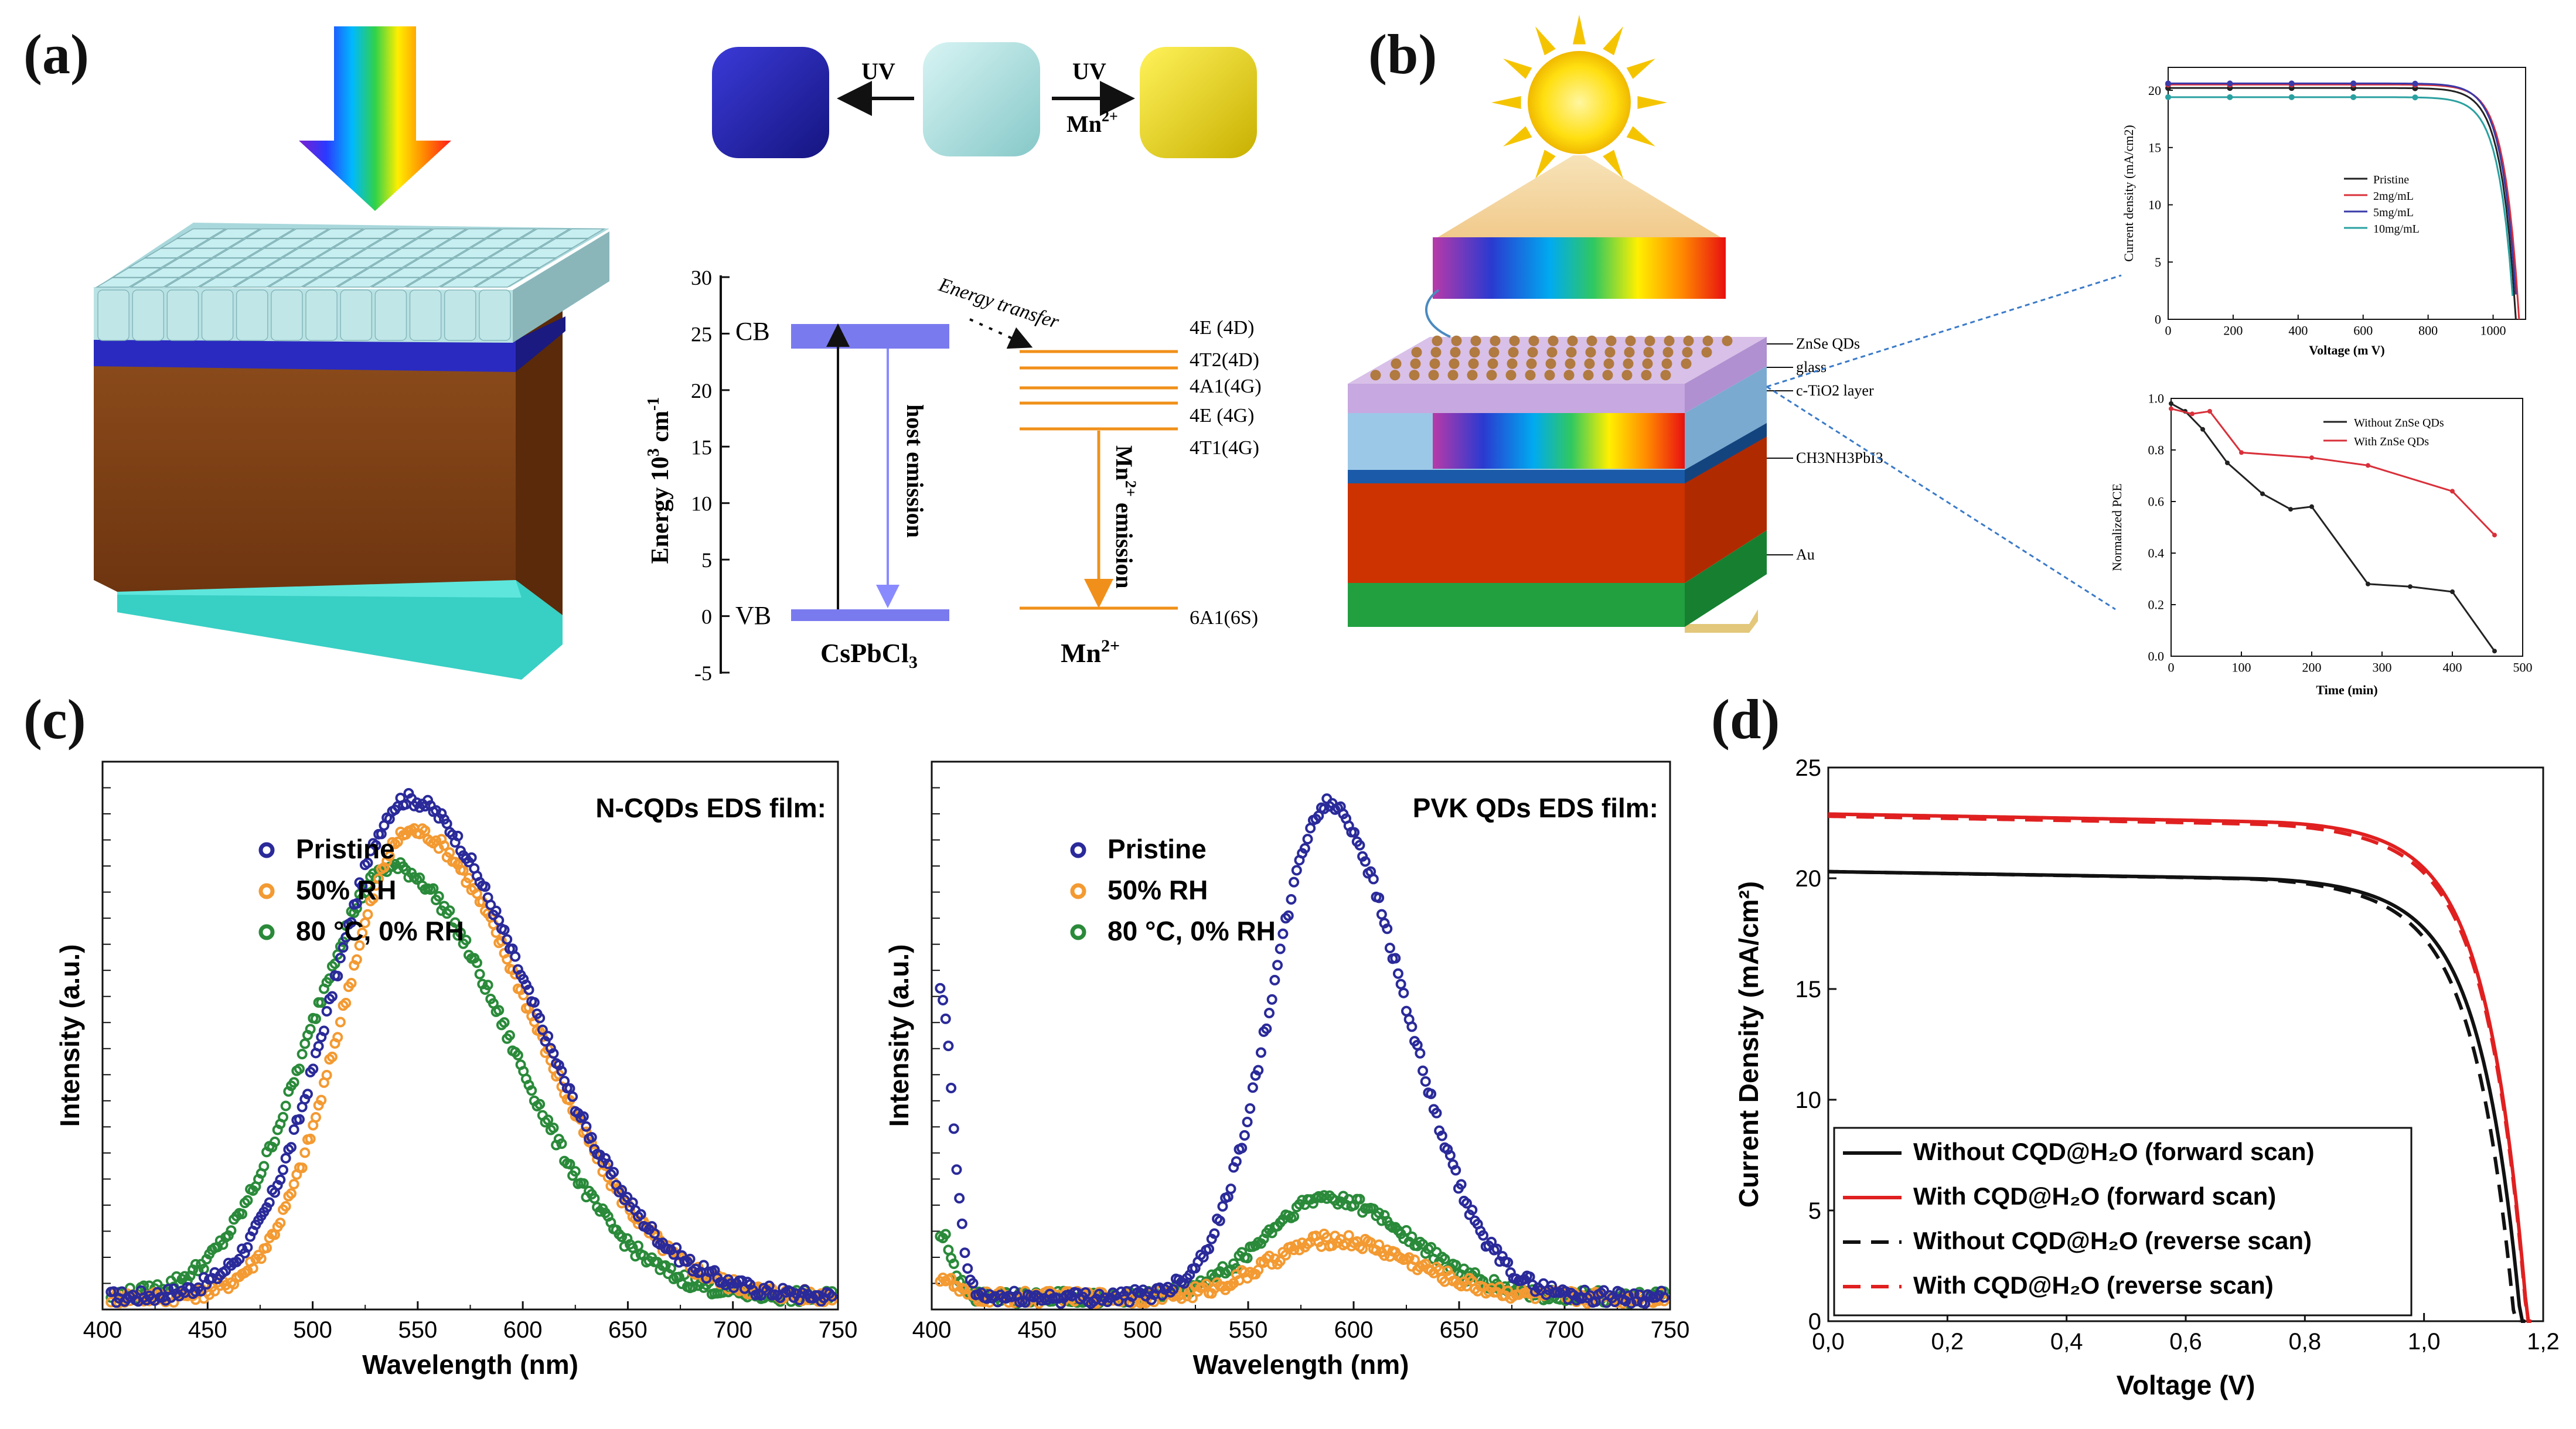 The width and height of the screenshot is (2576, 1429). I want to click on solar-cell-device, so click(1557, 461).